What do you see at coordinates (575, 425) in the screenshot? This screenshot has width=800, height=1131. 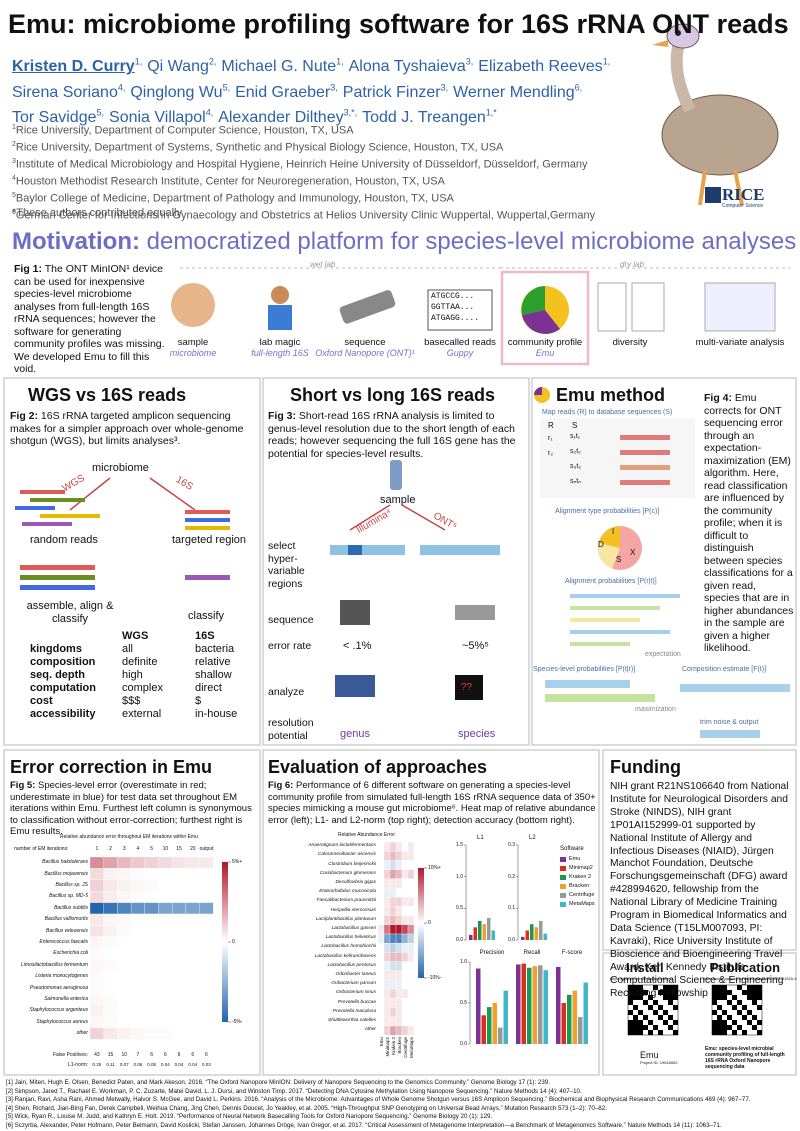 I see `label: S` at bounding box center [575, 425].